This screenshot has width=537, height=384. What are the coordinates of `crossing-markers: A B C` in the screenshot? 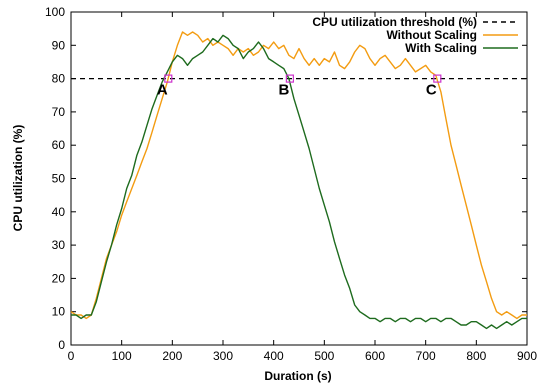 It's located at (299, 86).